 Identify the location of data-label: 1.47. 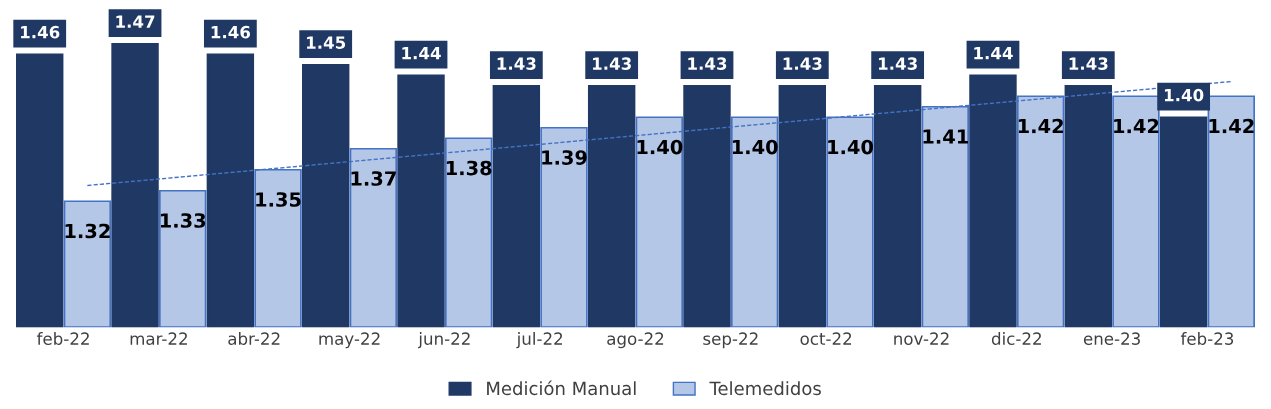
(135, 21).